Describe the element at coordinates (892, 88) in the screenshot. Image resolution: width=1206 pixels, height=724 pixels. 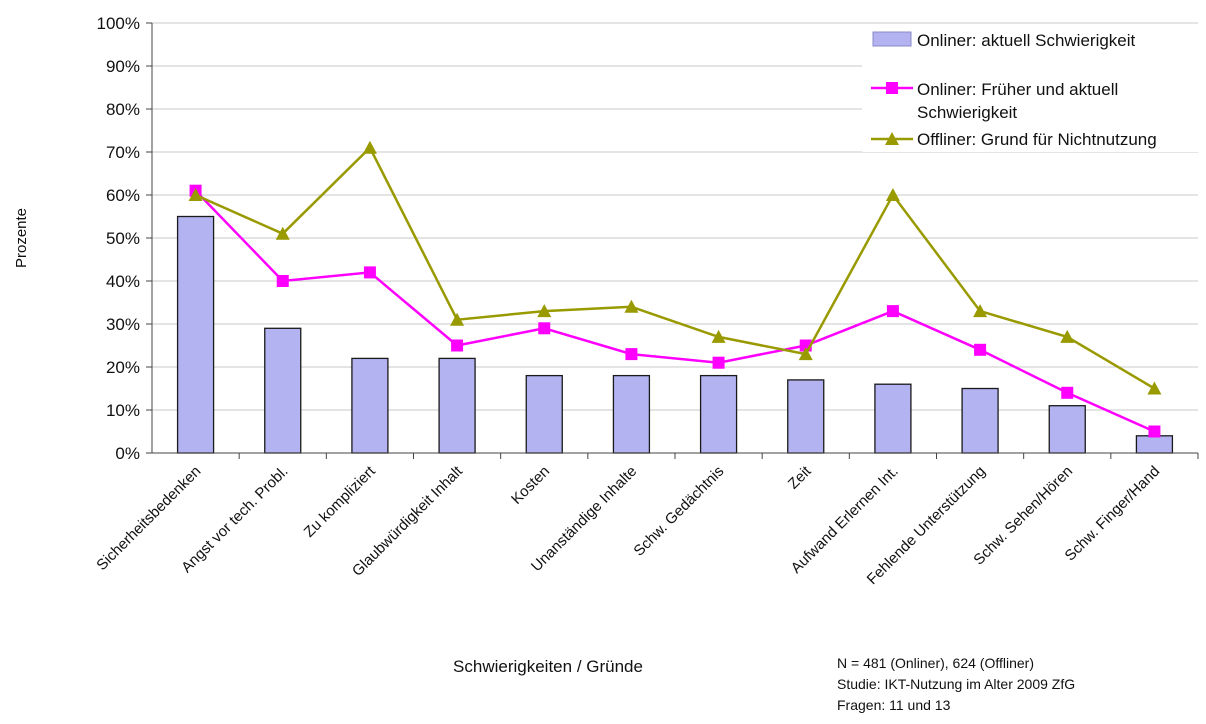
I see `legend-marker-square` at that location.